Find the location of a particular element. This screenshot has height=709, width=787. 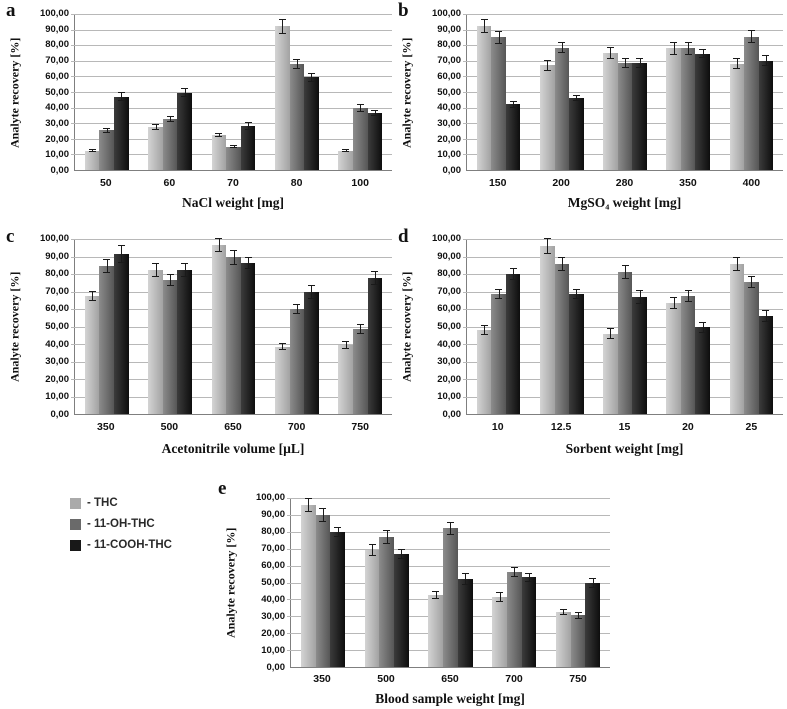

y-tick-label: 50,00 is located at coordinates (449, 326).